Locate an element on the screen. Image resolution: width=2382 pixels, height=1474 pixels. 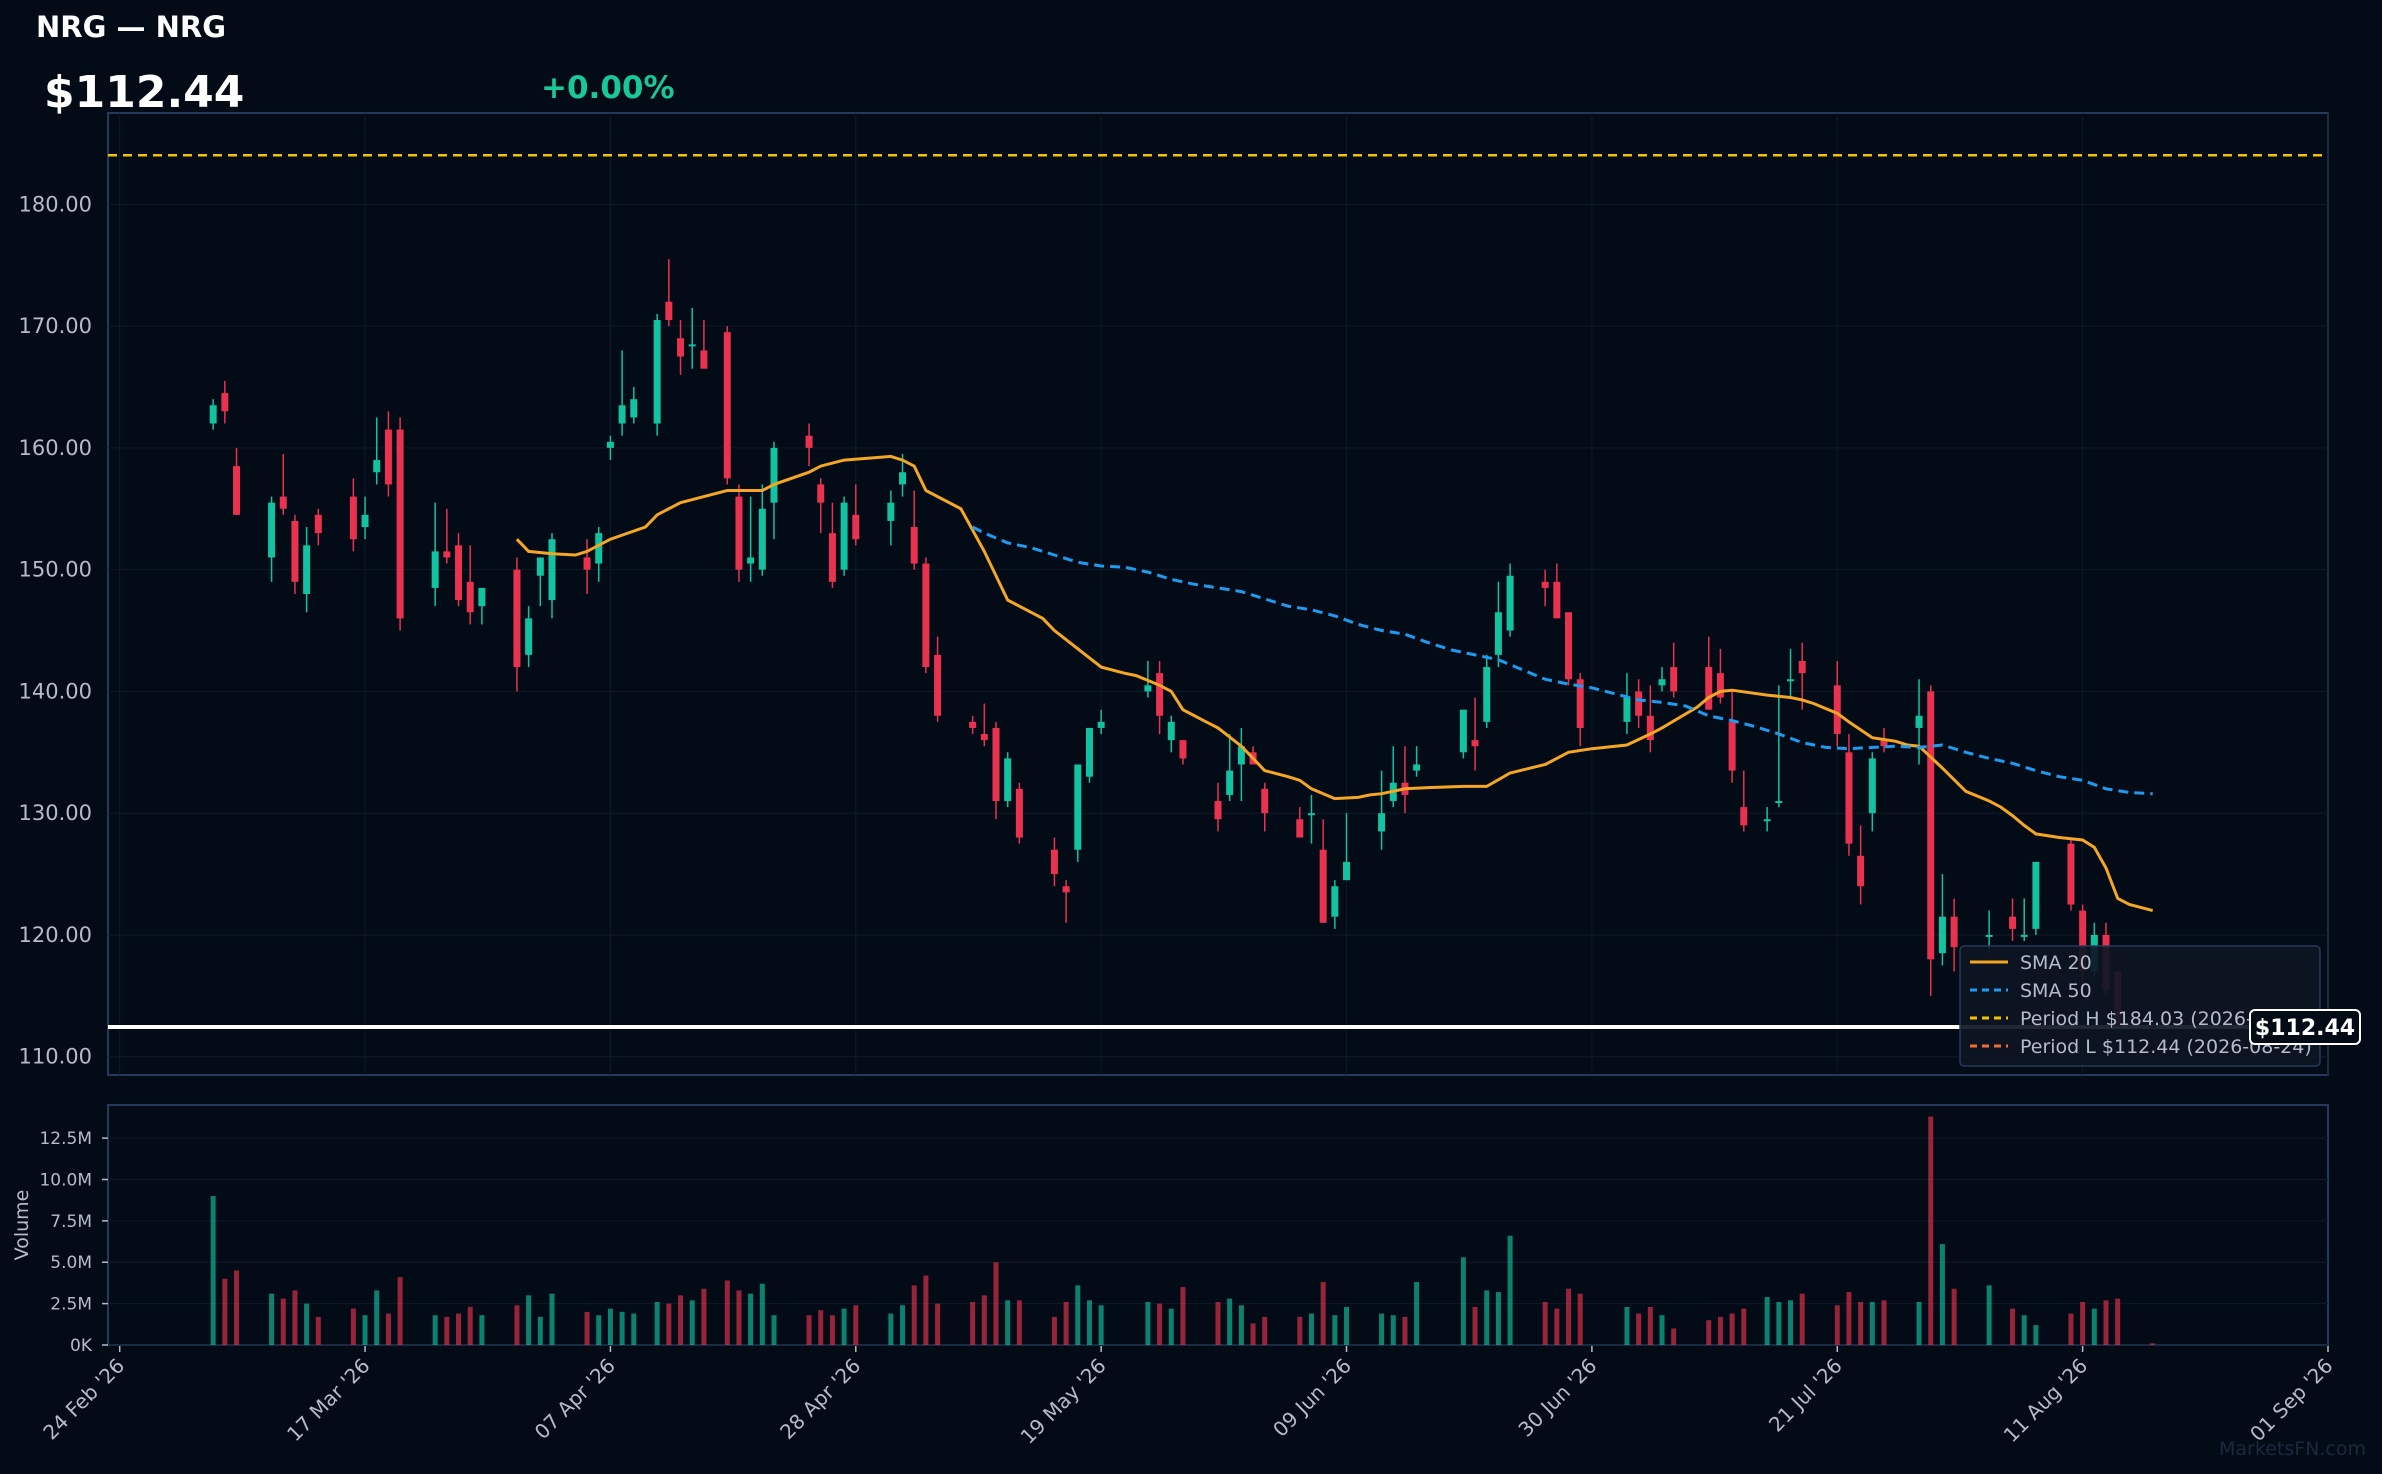
last-price-tag-text: $112.44 is located at coordinates (2305, 1028).